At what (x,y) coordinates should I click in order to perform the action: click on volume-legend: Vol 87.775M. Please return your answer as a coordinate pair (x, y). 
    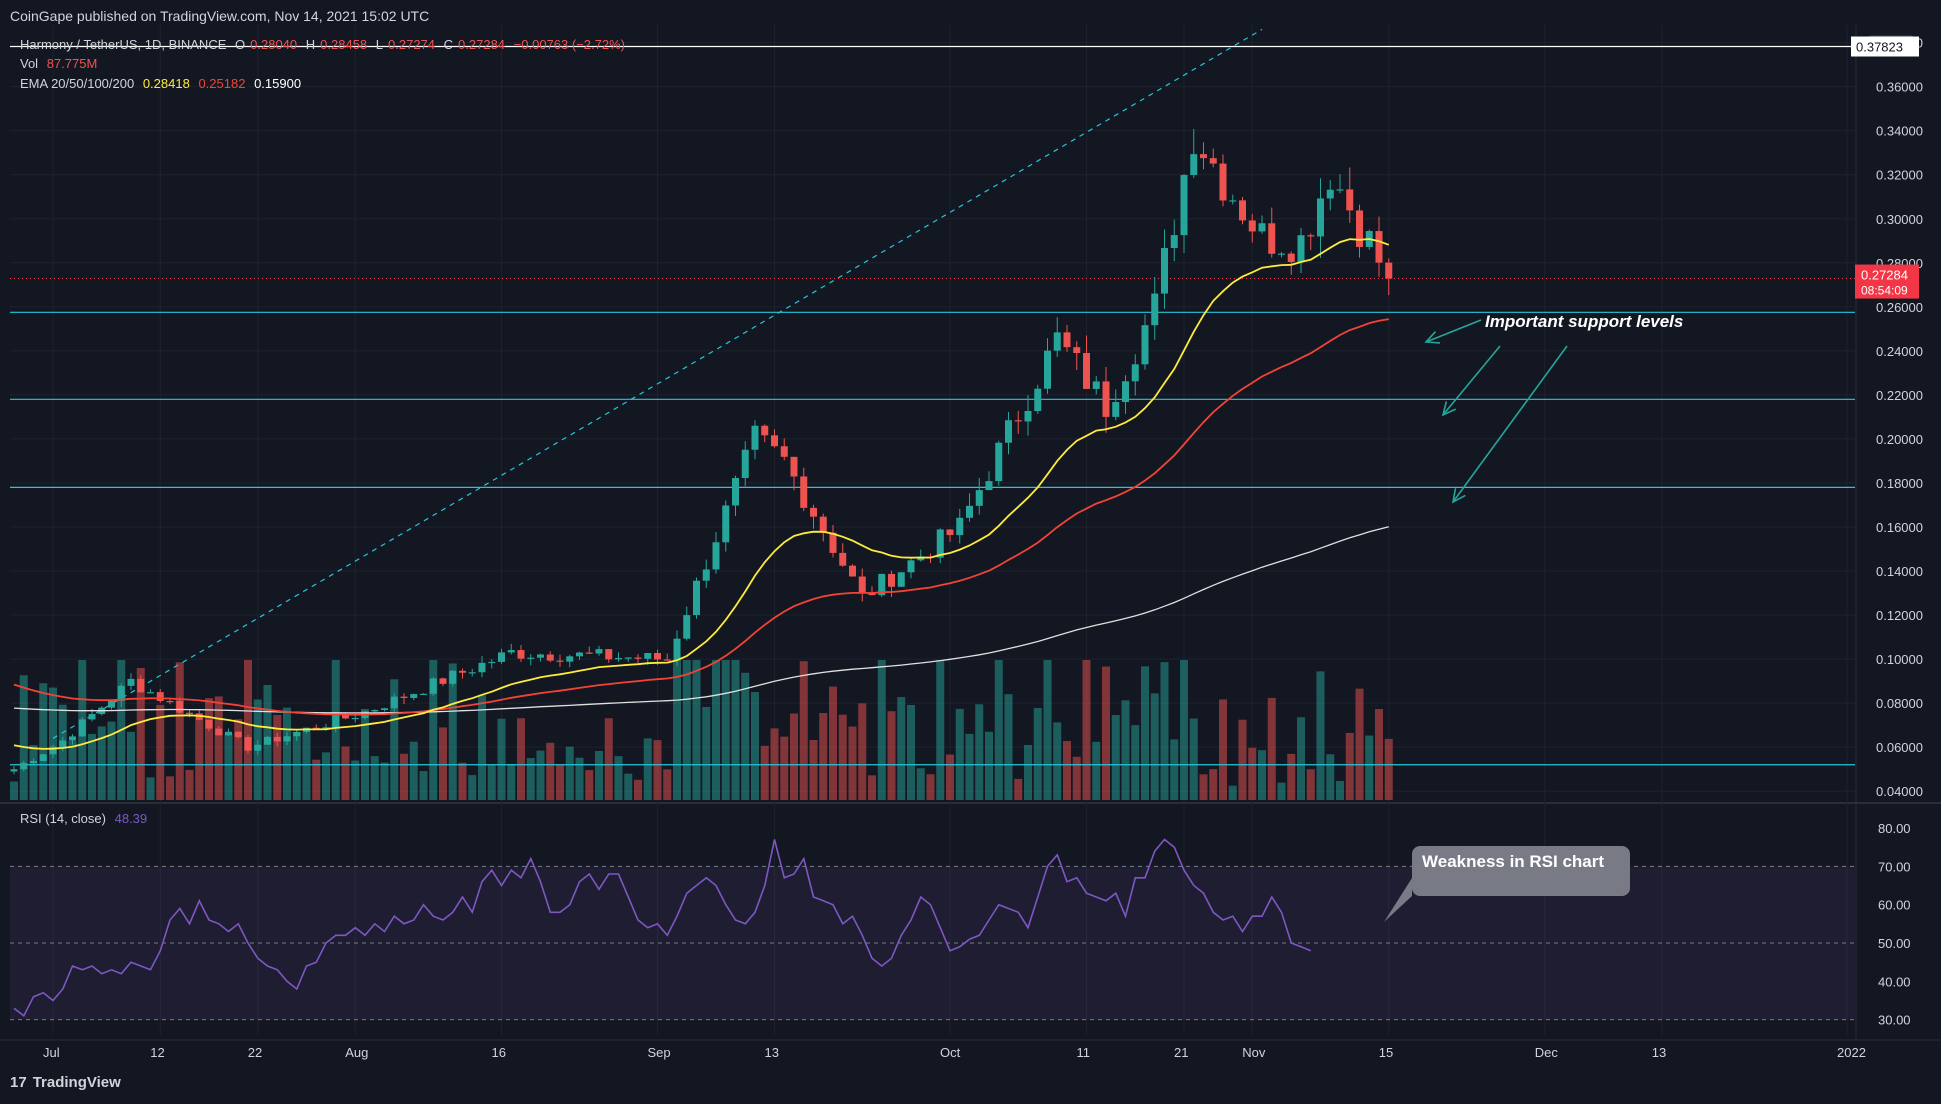
    Looking at the image, I should click on (61, 63).